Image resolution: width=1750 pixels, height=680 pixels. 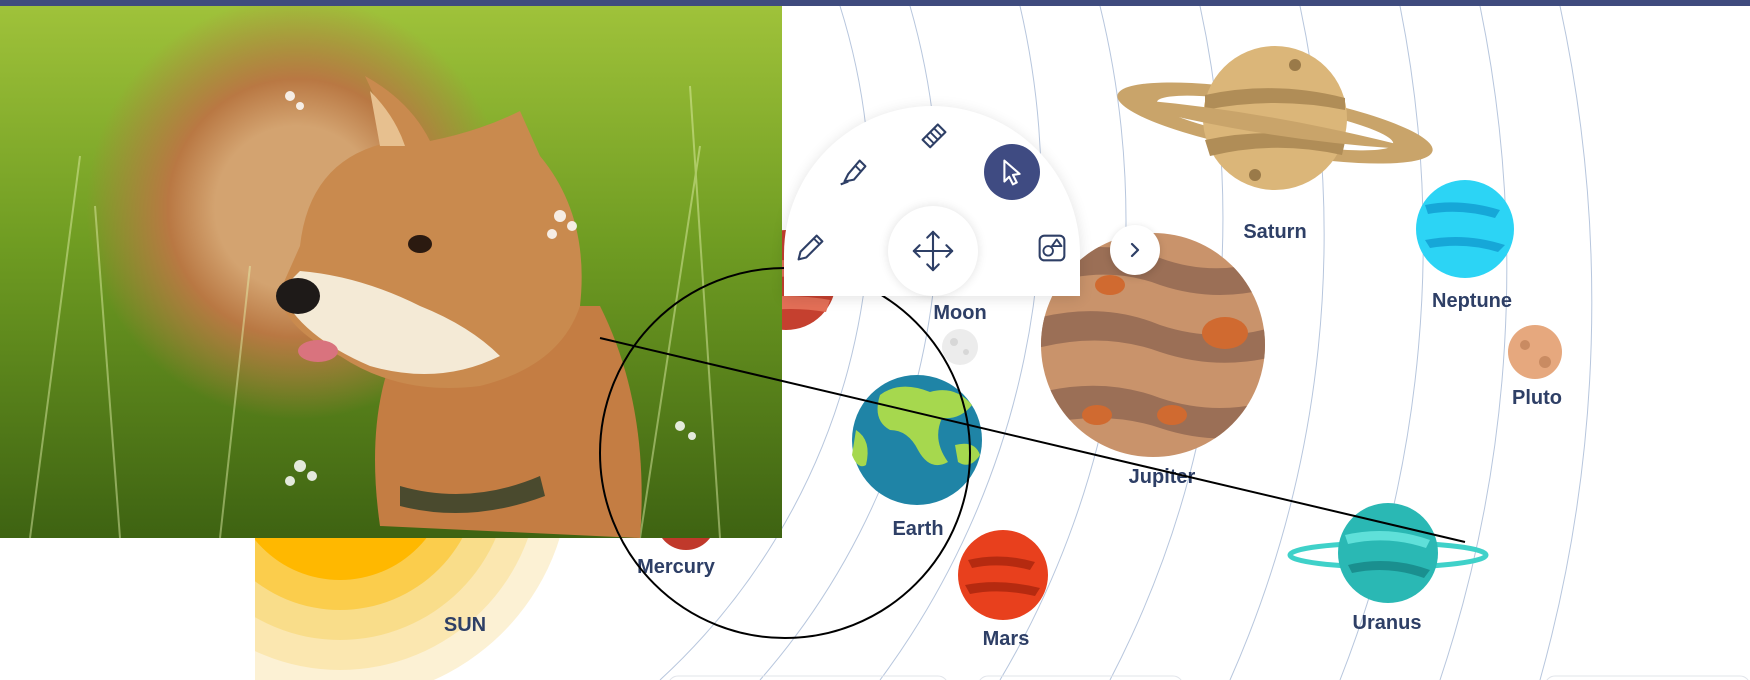 What do you see at coordinates (1275, 118) in the screenshot?
I see `saturn-image` at bounding box center [1275, 118].